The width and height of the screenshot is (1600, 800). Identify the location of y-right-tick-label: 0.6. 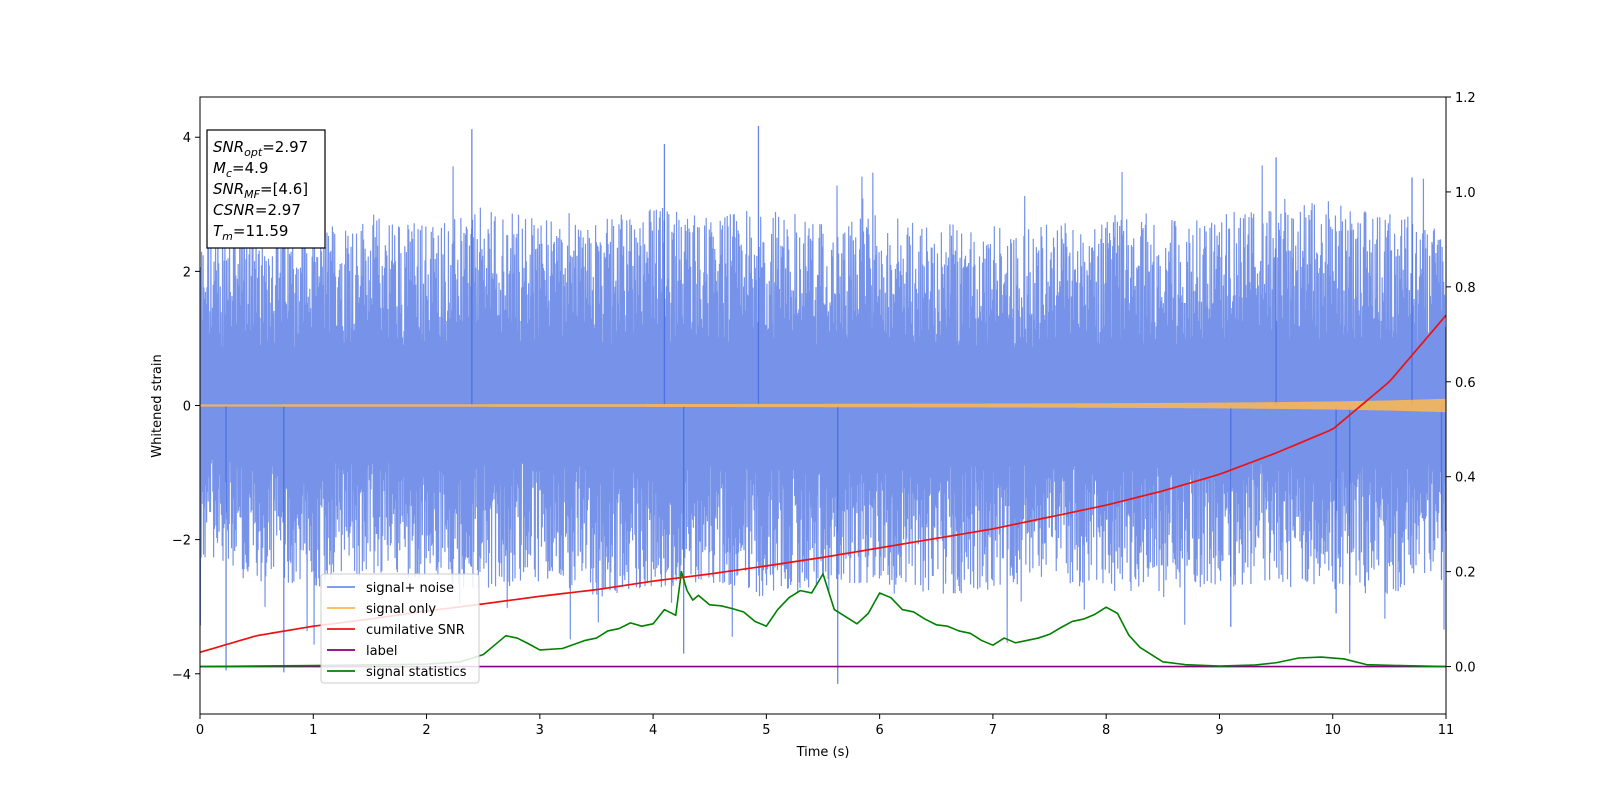
(1465, 383).